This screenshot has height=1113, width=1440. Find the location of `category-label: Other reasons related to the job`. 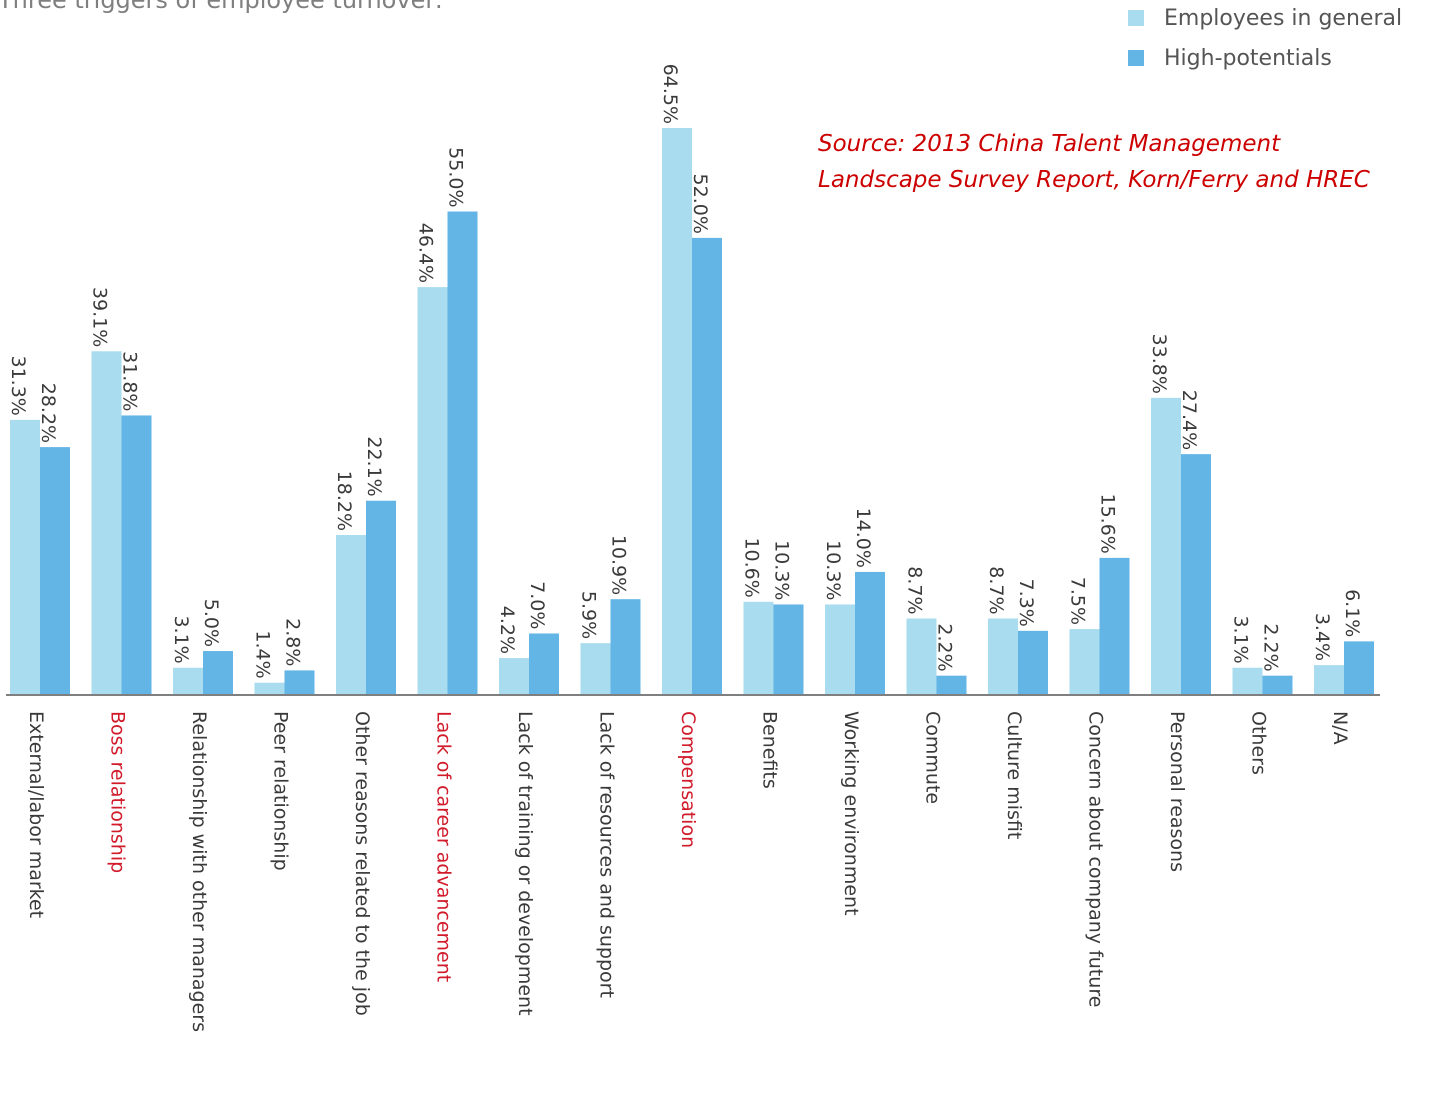

category-label: Other reasons related to the job is located at coordinates (362, 863).